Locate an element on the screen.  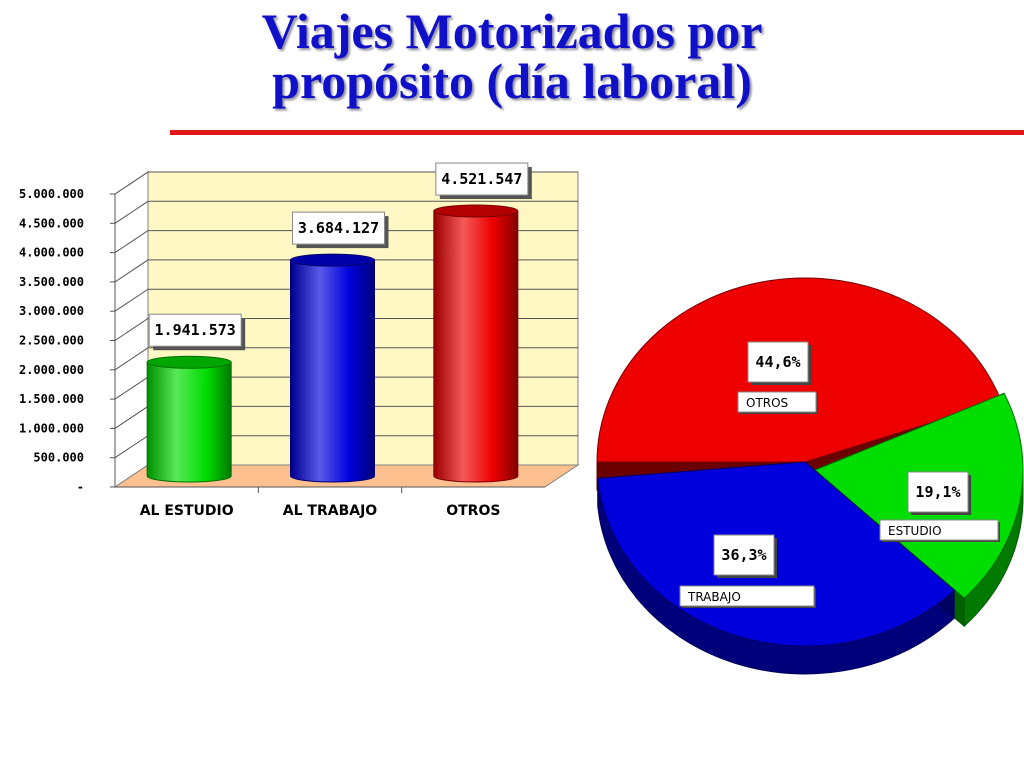
pie-pct-label: 44,6% is located at coordinates (777, 362).